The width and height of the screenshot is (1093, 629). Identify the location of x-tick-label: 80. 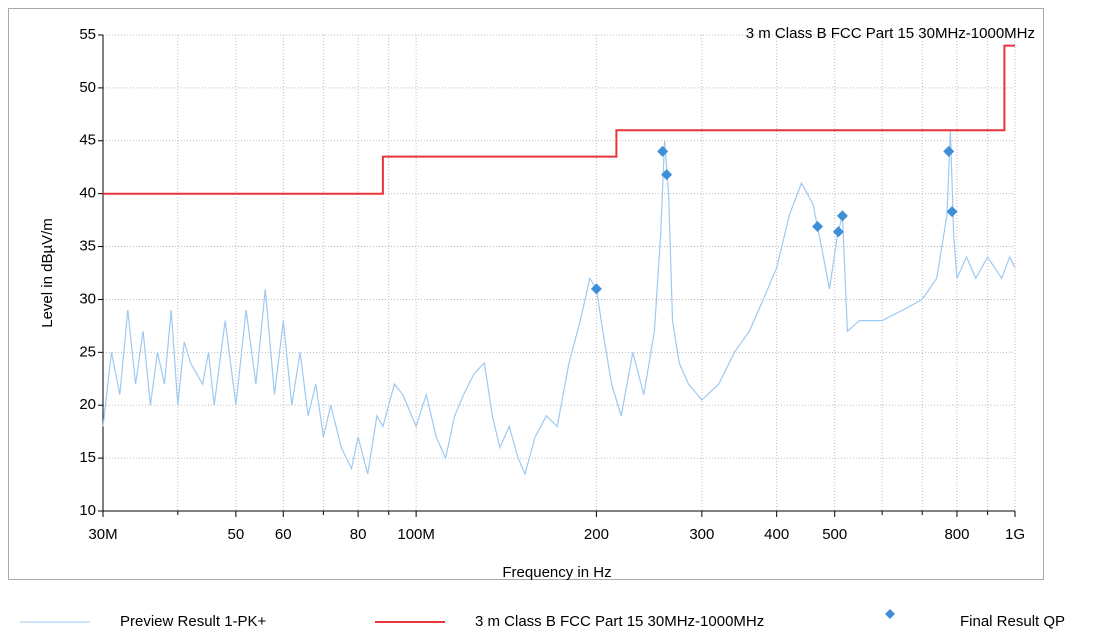
(358, 534).